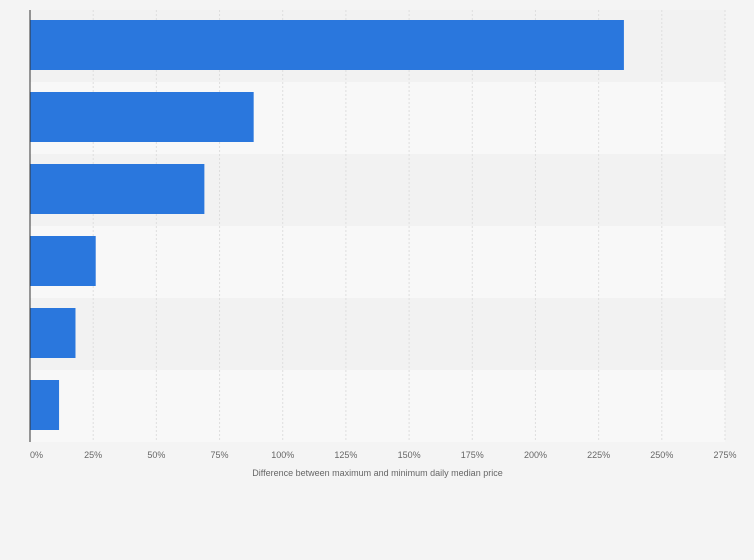 This screenshot has height=560, width=754. What do you see at coordinates (220, 455) in the screenshot?
I see `x-tick-label: 75%` at bounding box center [220, 455].